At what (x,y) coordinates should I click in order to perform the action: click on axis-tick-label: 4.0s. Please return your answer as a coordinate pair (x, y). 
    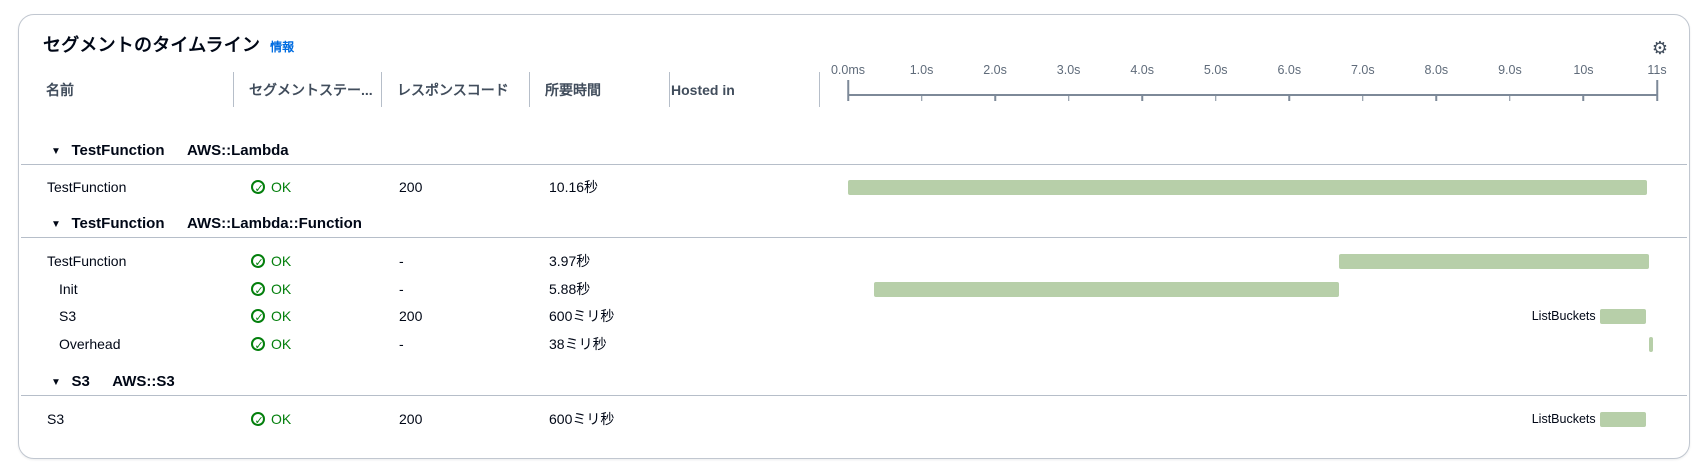
    Looking at the image, I should click on (1142, 70).